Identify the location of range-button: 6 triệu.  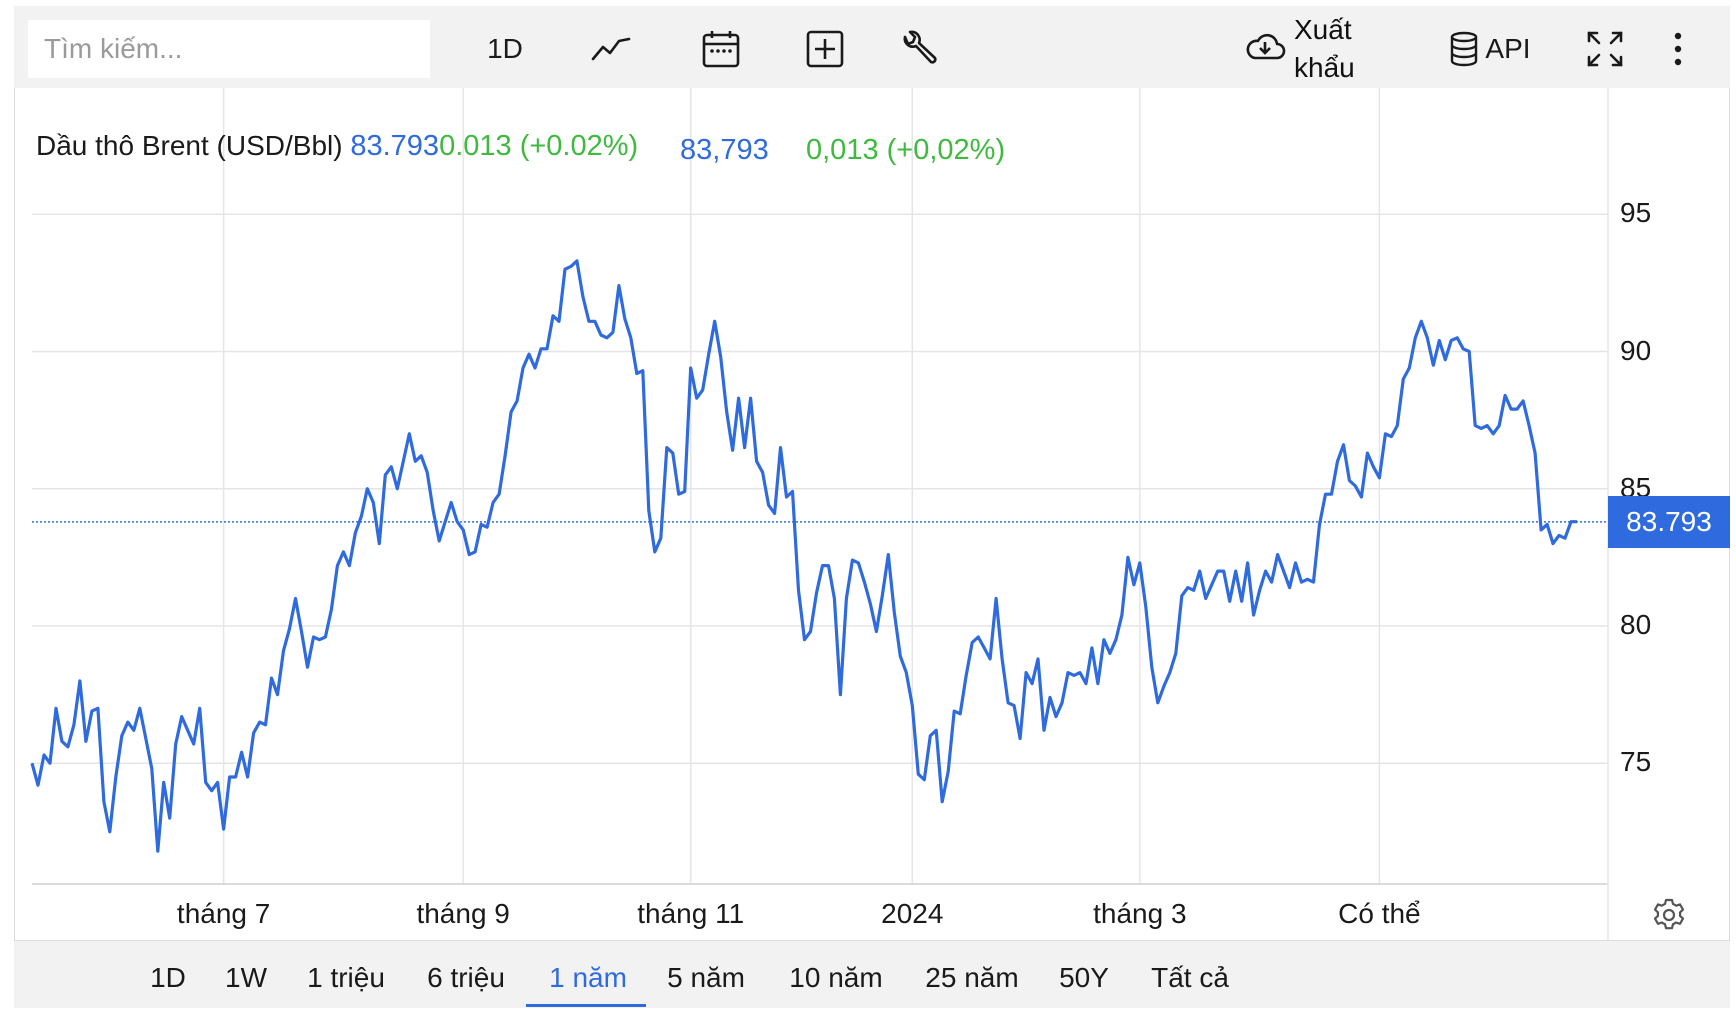
(466, 977).